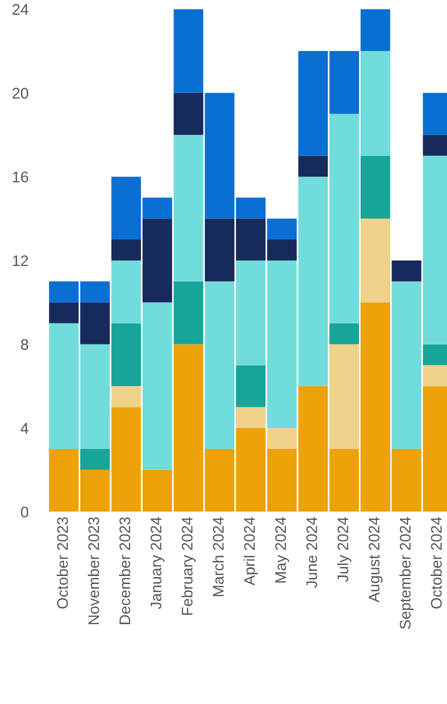 This screenshot has width=447, height=704. I want to click on x-tick-label: August 2024, so click(375, 559).